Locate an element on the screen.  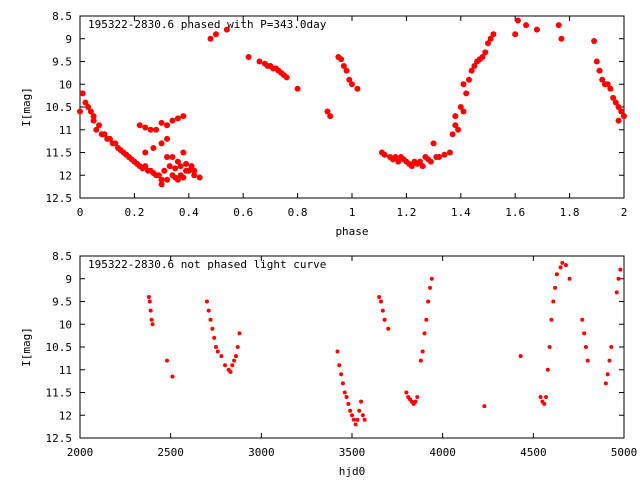
y-tick-label: 10.5 is located at coordinates (59, 107).